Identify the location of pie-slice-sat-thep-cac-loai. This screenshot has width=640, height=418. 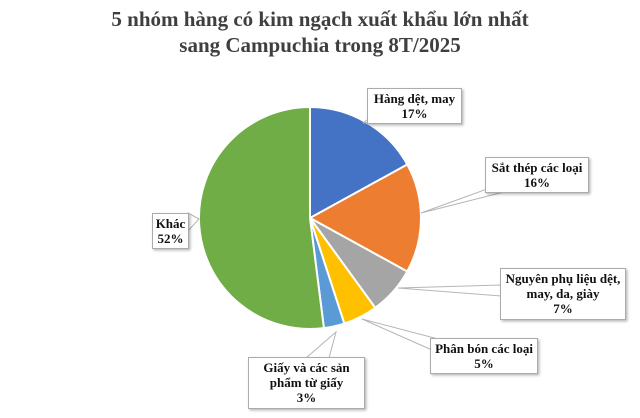
(365, 218).